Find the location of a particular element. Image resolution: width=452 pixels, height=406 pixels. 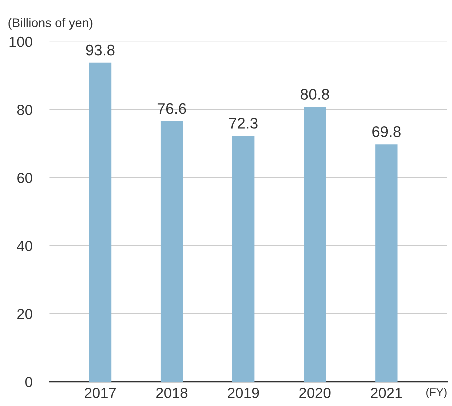

y-tick-label: 80 is located at coordinates (24, 110).